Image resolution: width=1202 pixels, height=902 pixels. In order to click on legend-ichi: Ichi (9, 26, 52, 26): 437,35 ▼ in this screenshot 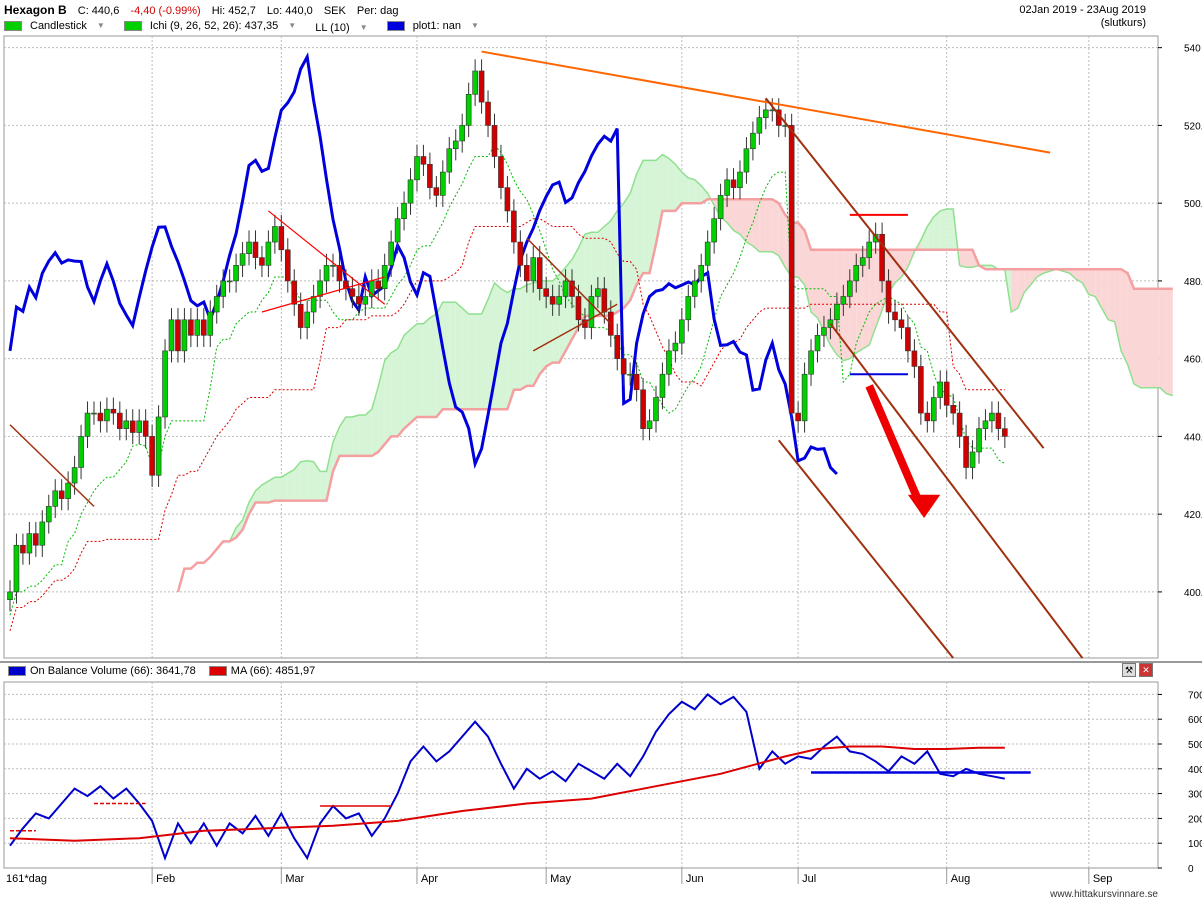, I will do `click(213, 26)`.